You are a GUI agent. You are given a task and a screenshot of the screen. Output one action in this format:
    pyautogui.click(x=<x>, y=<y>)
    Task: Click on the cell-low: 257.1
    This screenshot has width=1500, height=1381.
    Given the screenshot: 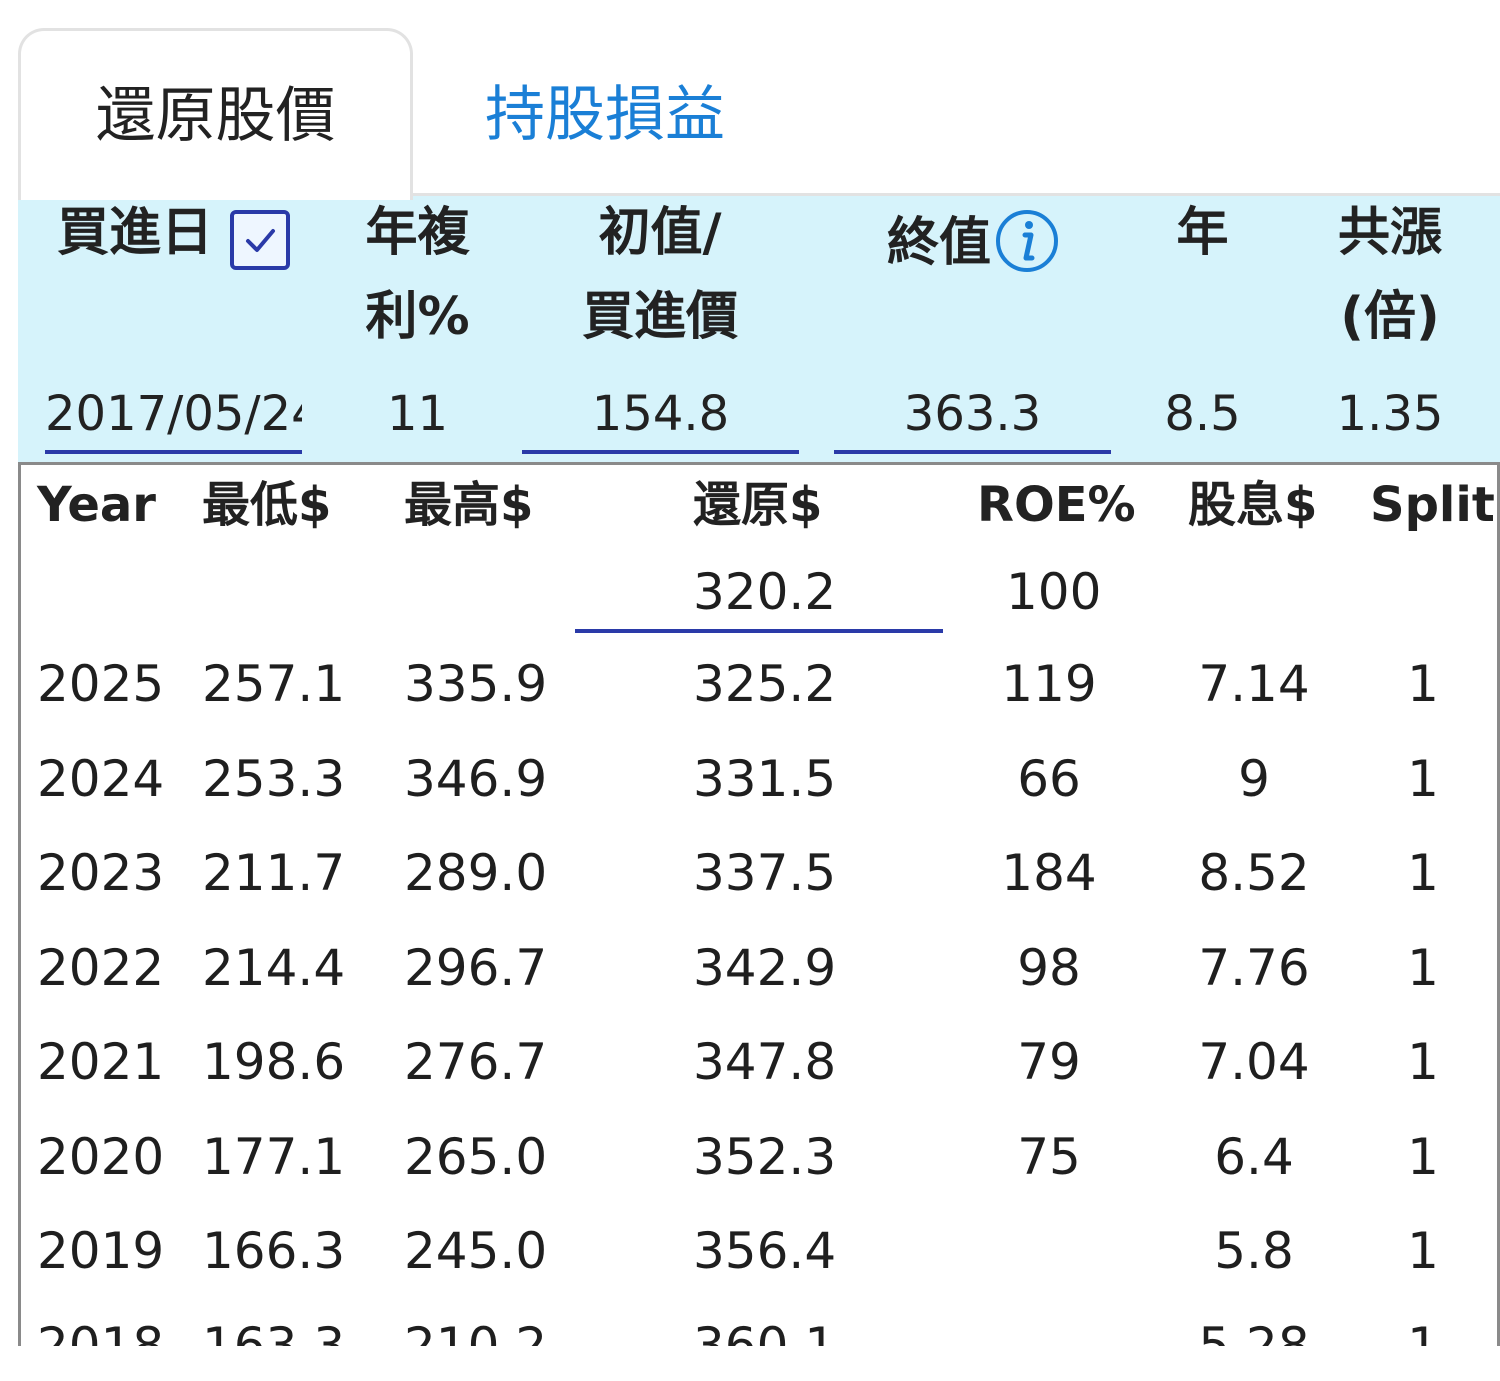 What is the action you would take?
    pyautogui.click(x=274, y=684)
    